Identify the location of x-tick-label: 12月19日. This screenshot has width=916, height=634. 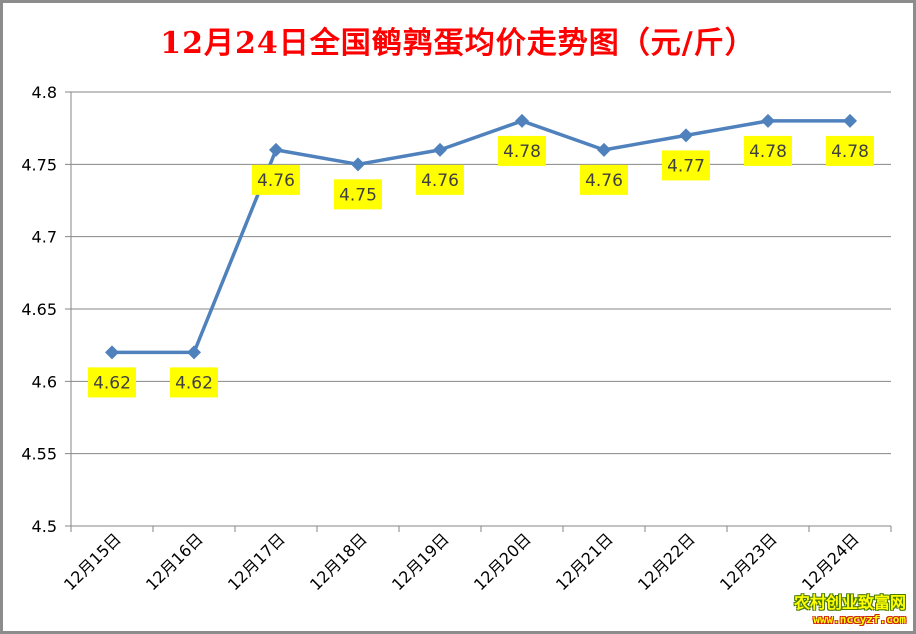
(420, 561).